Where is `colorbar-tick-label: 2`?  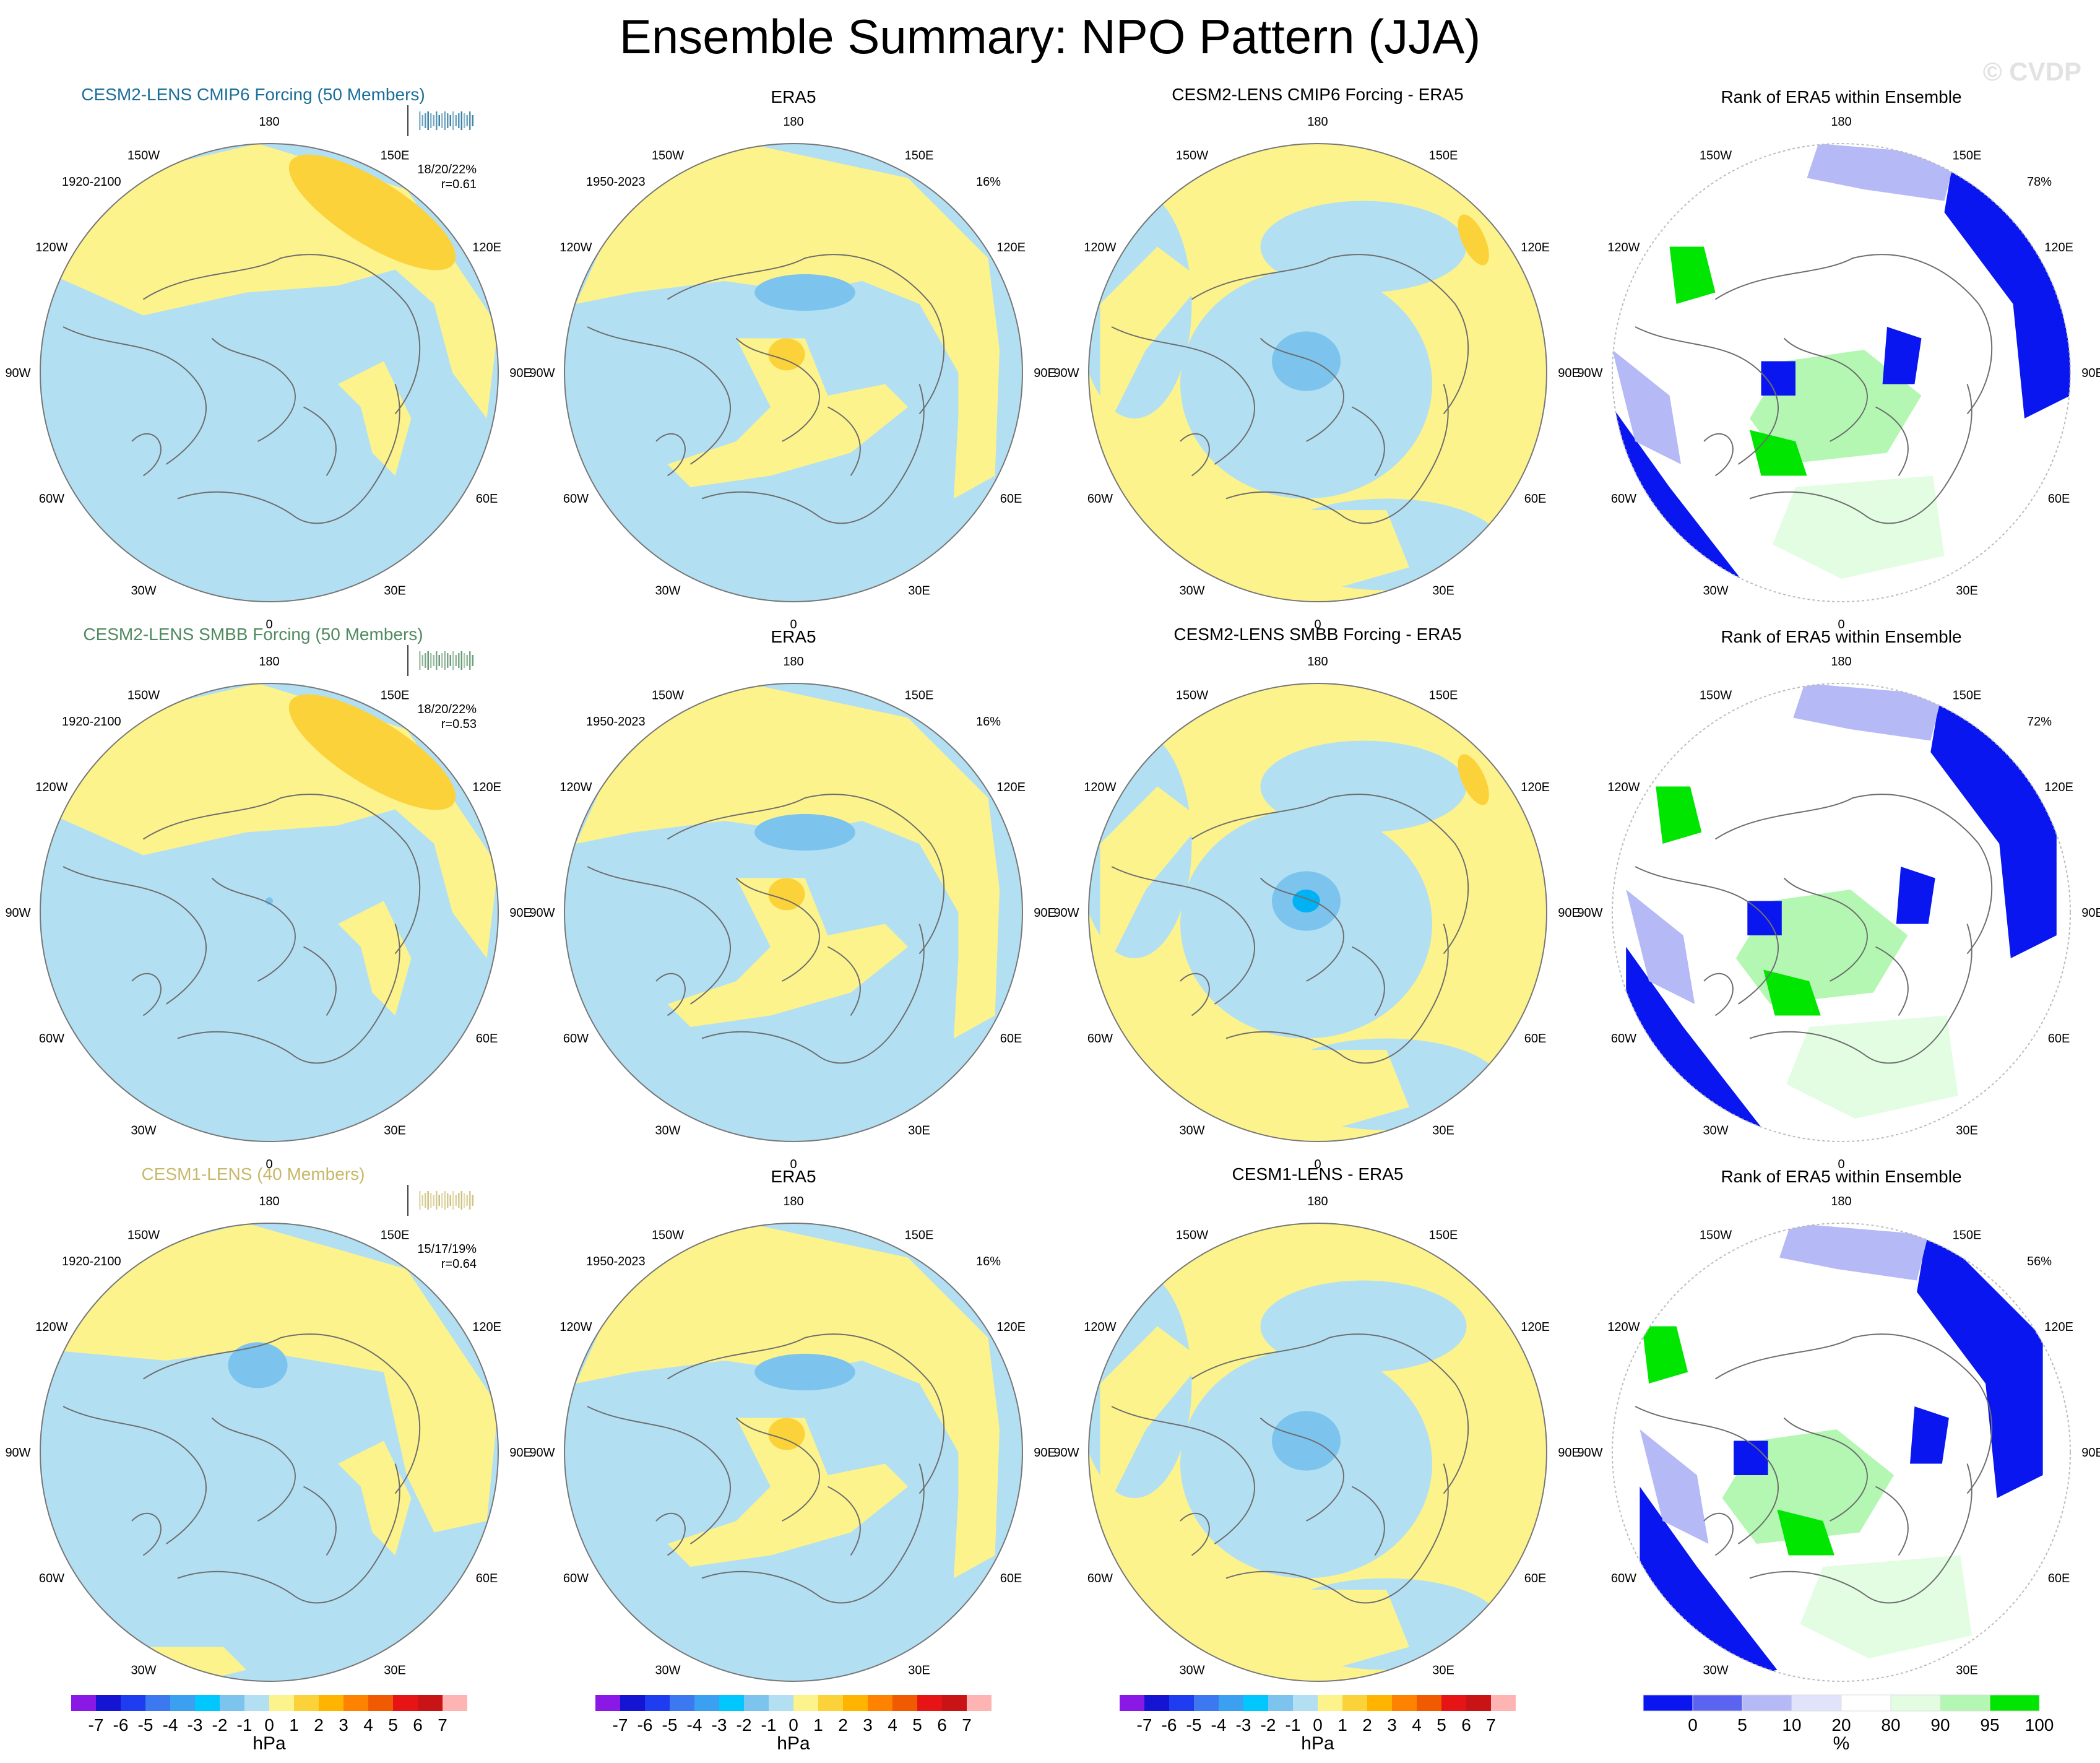 colorbar-tick-label: 2 is located at coordinates (1367, 1725).